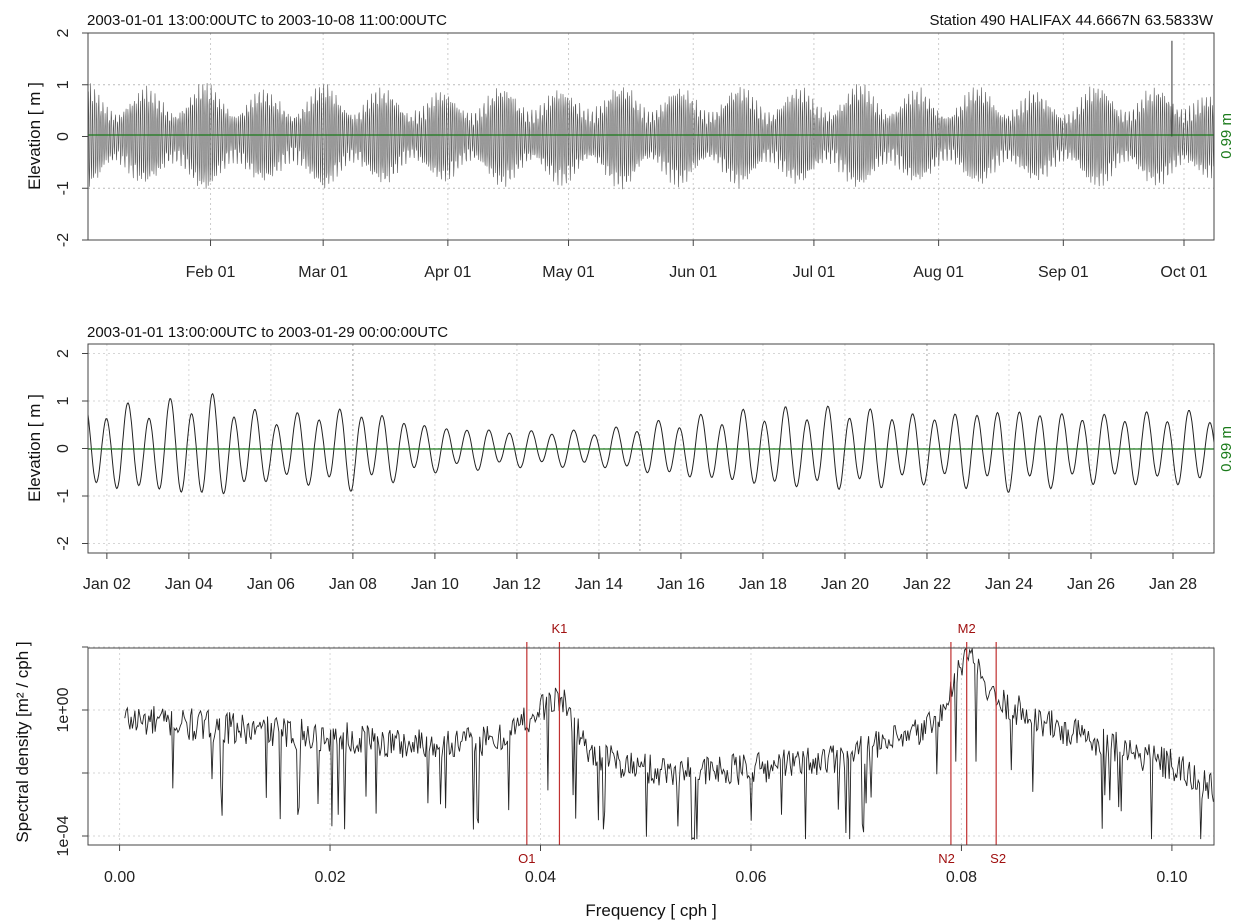 This screenshot has height=924, width=1244. What do you see at coordinates (63, 448) in the screenshot?
I see `panel2-y-tick-label: 0` at bounding box center [63, 448].